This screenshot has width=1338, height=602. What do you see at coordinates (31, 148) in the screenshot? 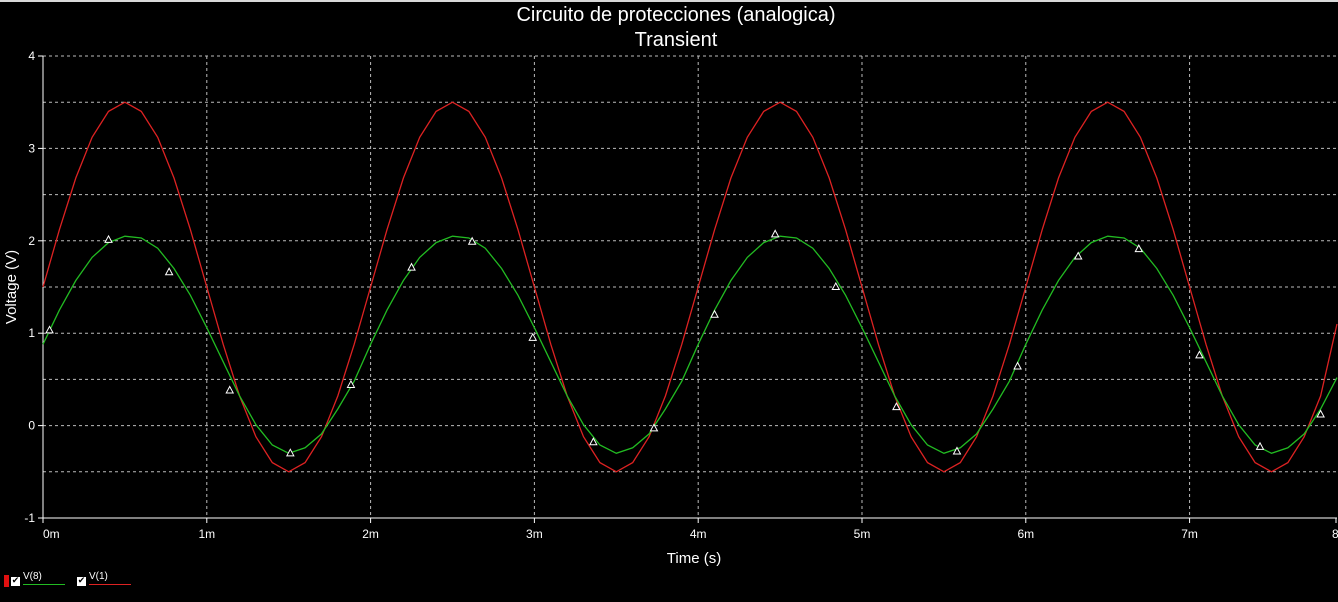
I see `y-tick-label: 3` at bounding box center [31, 148].